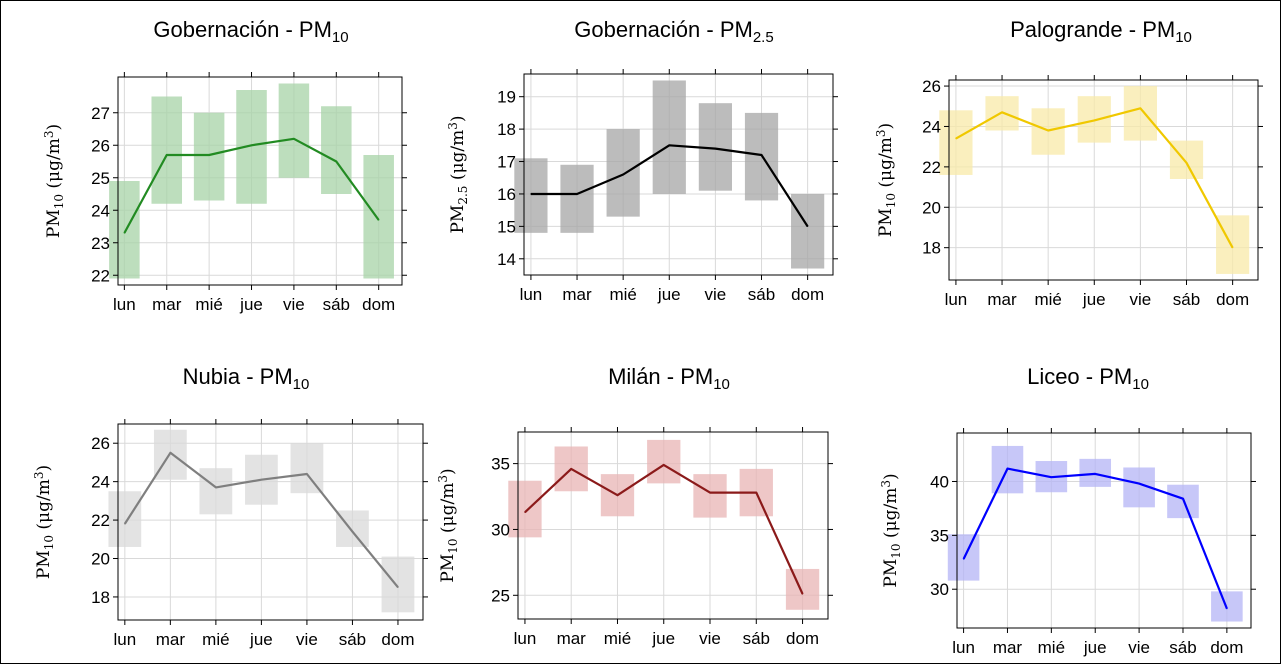 The width and height of the screenshot is (1281, 668). Describe the element at coordinates (100, 559) in the screenshot. I see `y-tick-label: 20` at that location.